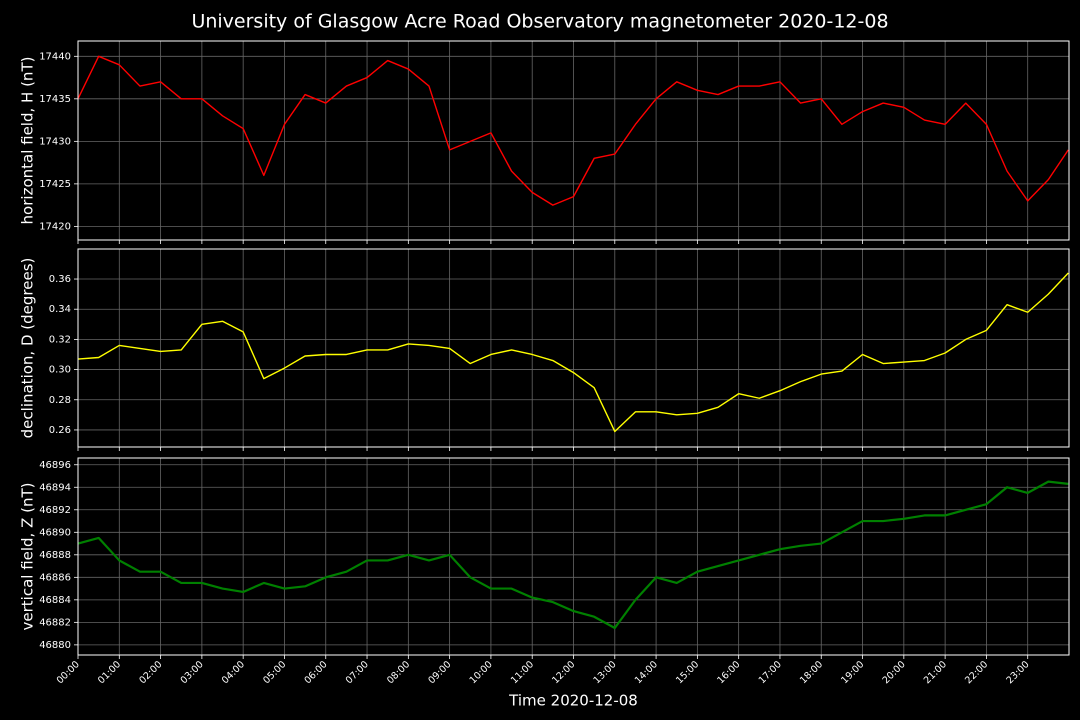  What do you see at coordinates (55, 622) in the screenshot?
I see `y-tick-label: 46882` at bounding box center [55, 622].